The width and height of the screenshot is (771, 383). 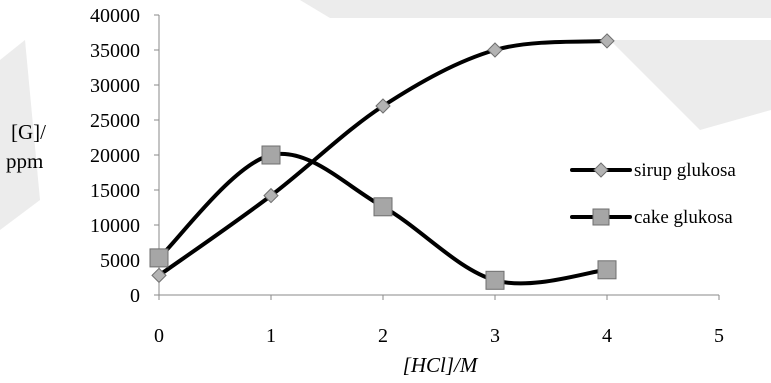 I want to click on legend-marker-diamond-icon, so click(x=601, y=170).